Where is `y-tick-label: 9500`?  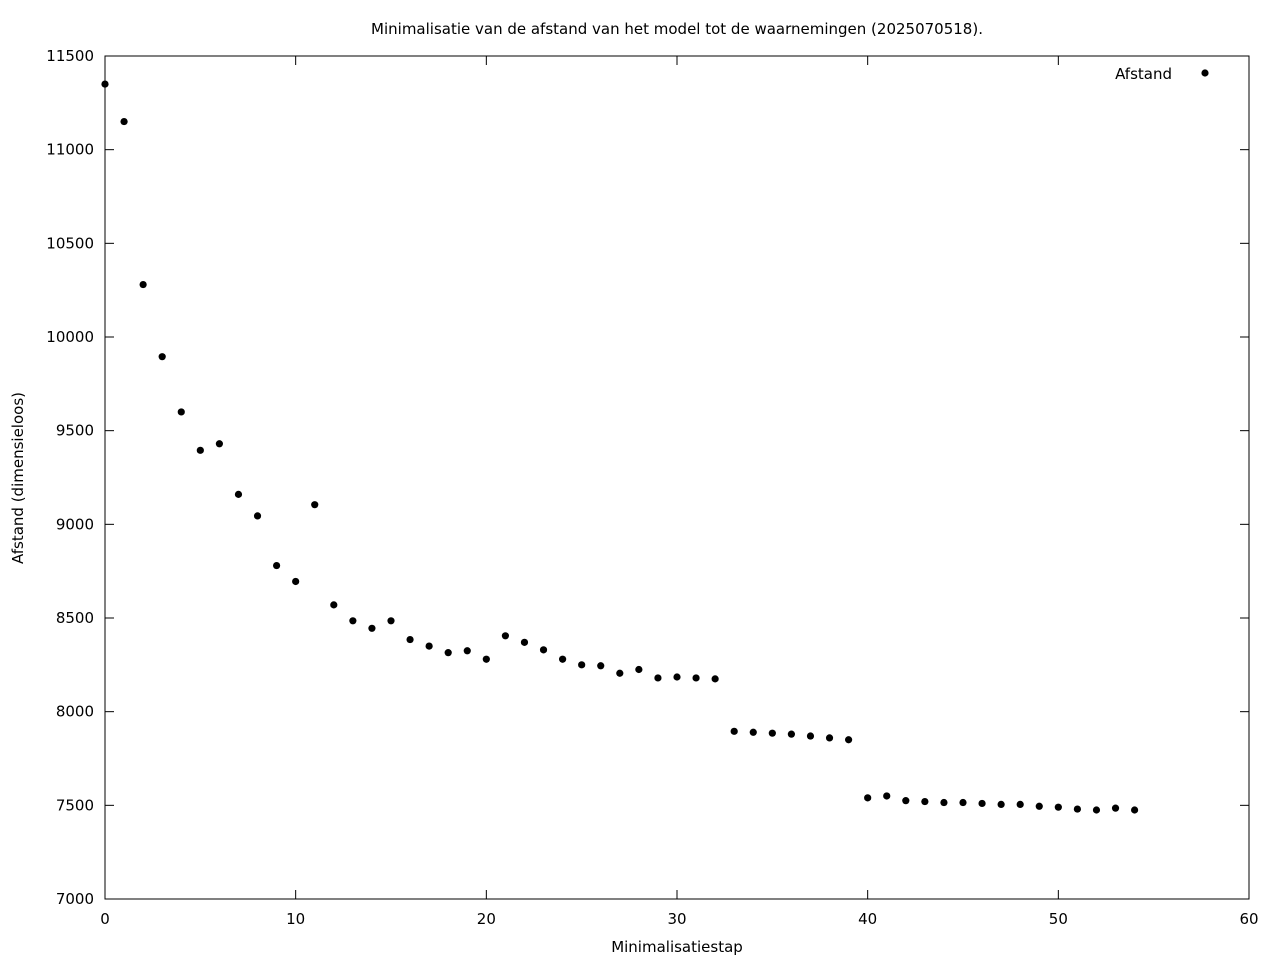
y-tick-label: 9500 is located at coordinates (75, 431).